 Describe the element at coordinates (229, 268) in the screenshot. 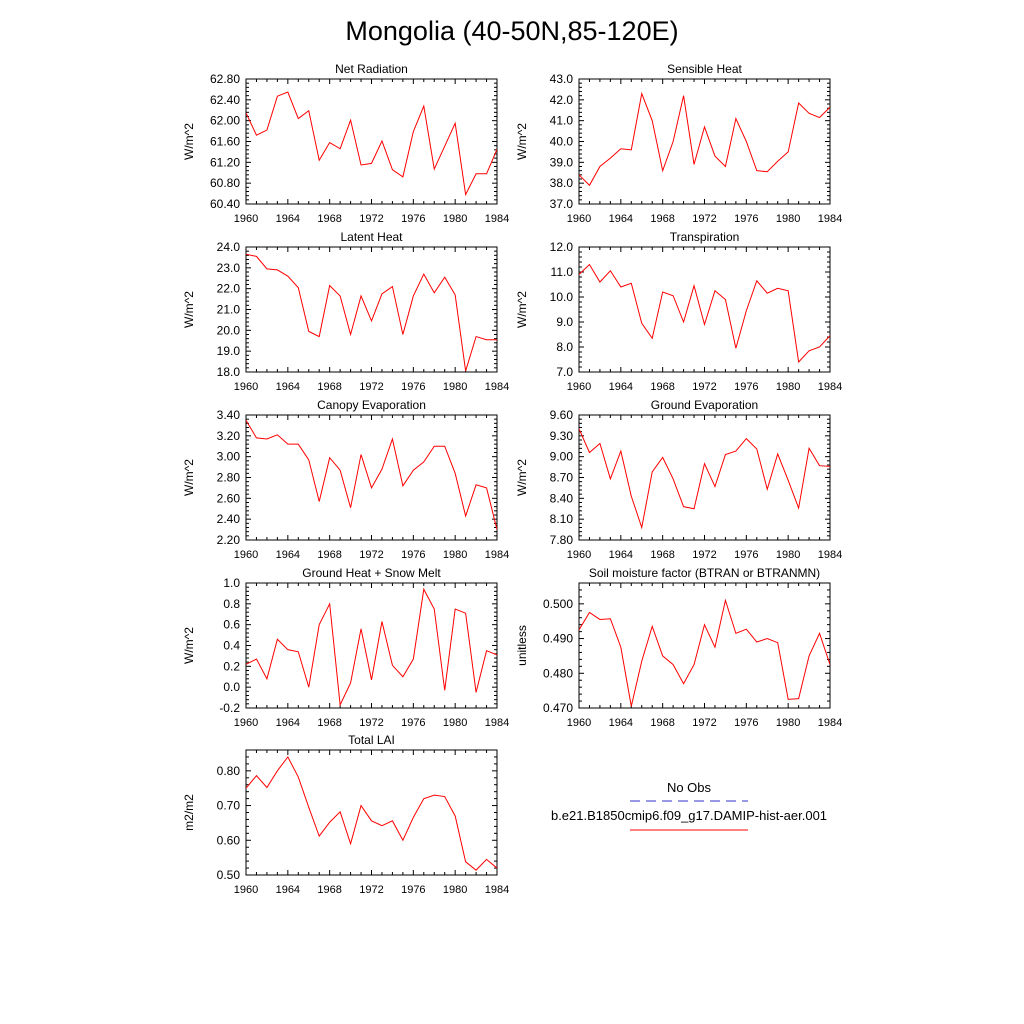

I see `y-tick-label: 23.0` at that location.